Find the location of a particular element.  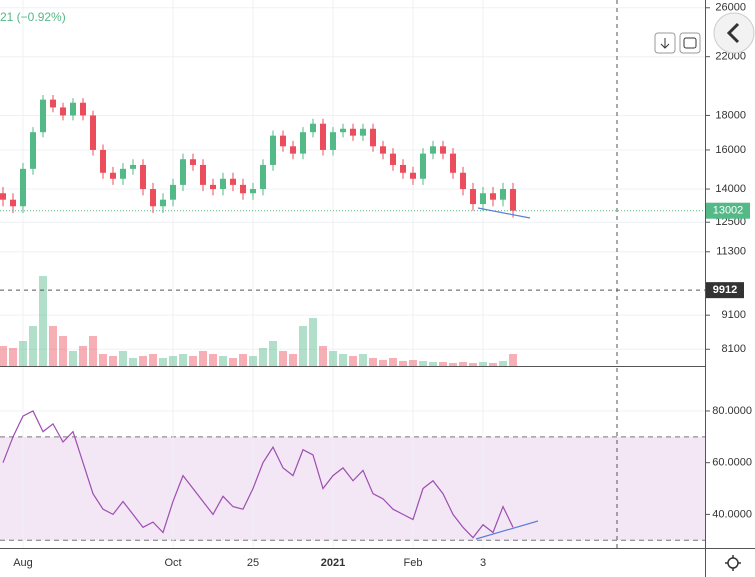

rsi-tick-label: 60.0000 is located at coordinates (732, 463).